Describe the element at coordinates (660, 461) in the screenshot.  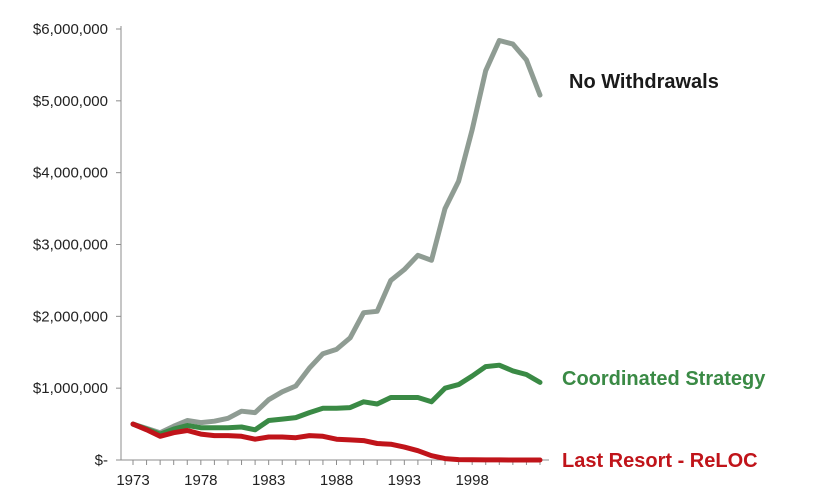
I see `label-last-resort-reloc: Last Resort - ReLOC` at that location.